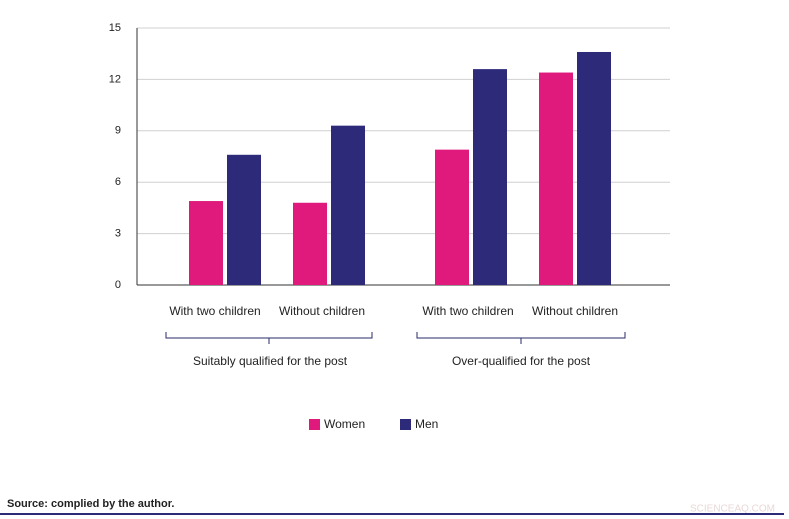 The height and width of the screenshot is (519, 789). What do you see at coordinates (115, 28) in the screenshot?
I see `y-tick-label: 15` at bounding box center [115, 28].